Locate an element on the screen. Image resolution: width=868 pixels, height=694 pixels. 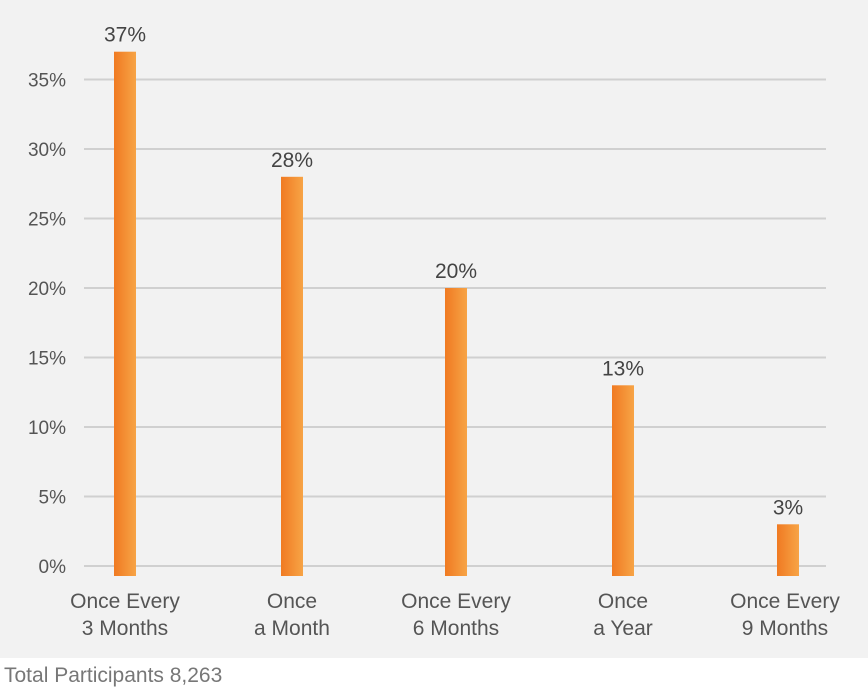
category-label-line: a Year is located at coordinates (623, 628).